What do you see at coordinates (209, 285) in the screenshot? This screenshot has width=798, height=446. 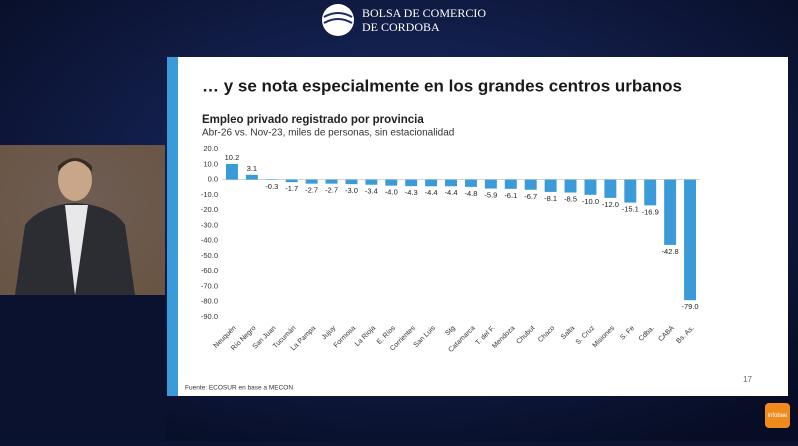 I see `y-tick-label: -70.0` at bounding box center [209, 285].